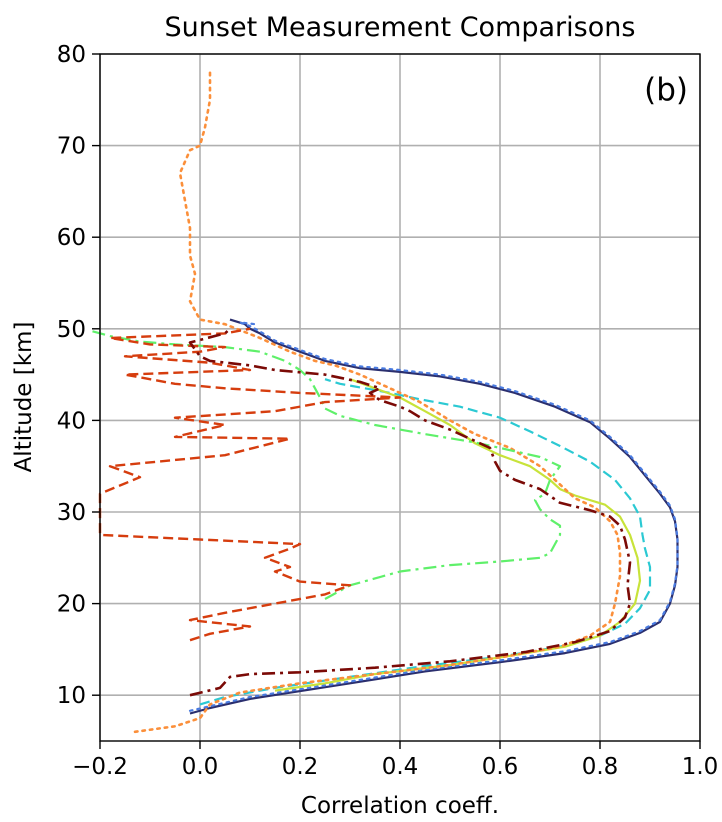 The height and width of the screenshot is (822, 722). What do you see at coordinates (400, 806) in the screenshot?
I see `x-axis-label: Correlation coeff.` at bounding box center [400, 806].